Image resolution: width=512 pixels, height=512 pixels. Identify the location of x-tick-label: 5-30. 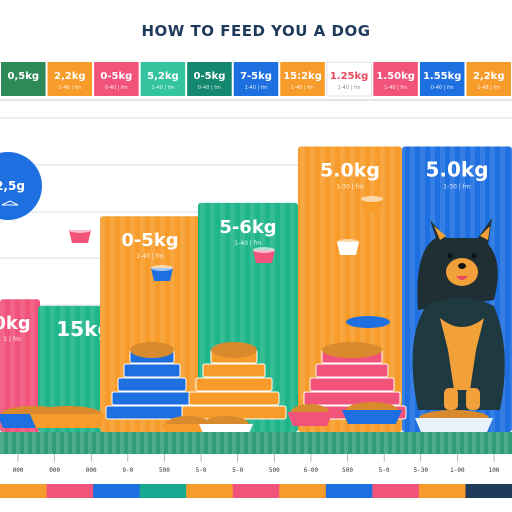
(421, 470).